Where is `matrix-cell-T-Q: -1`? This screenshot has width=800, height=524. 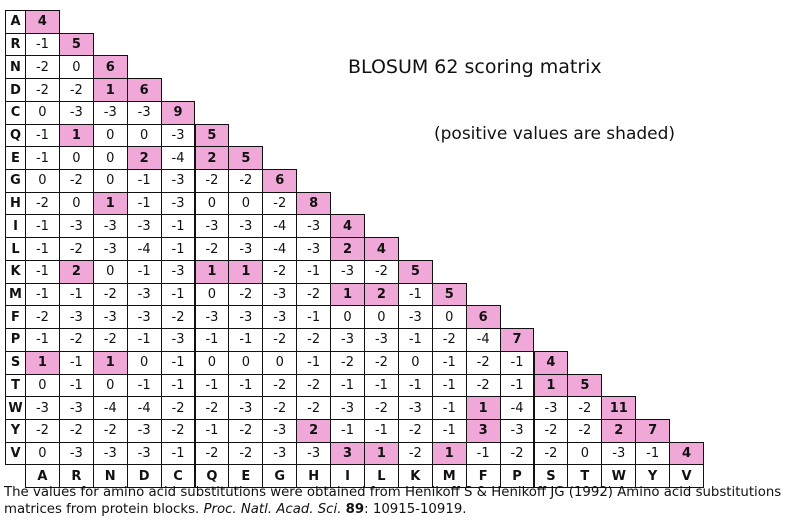
matrix-cell-T-Q: -1 is located at coordinates (212, 385).